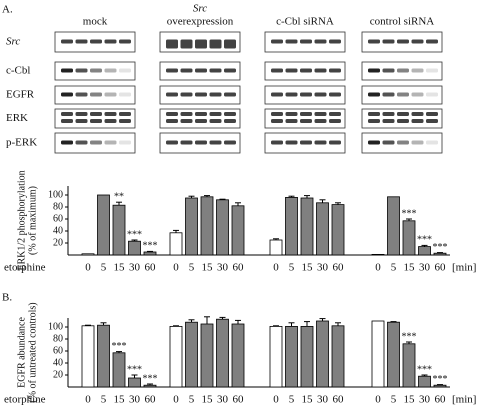  I want to click on x-unit: [min], so click(464, 400).